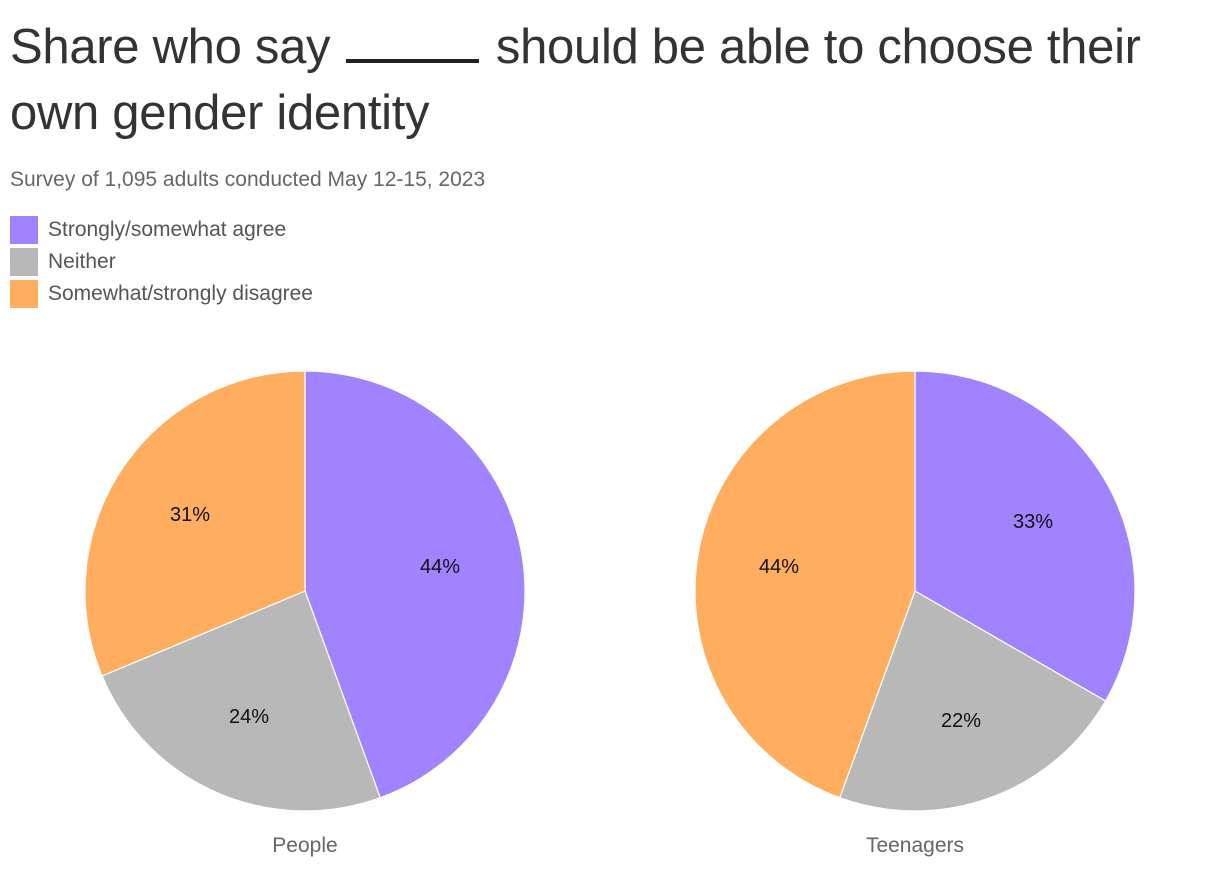 This screenshot has width=1220, height=888. I want to click on pie-slice-teenagers-somewhat-strongly-disagree, so click(805, 584).